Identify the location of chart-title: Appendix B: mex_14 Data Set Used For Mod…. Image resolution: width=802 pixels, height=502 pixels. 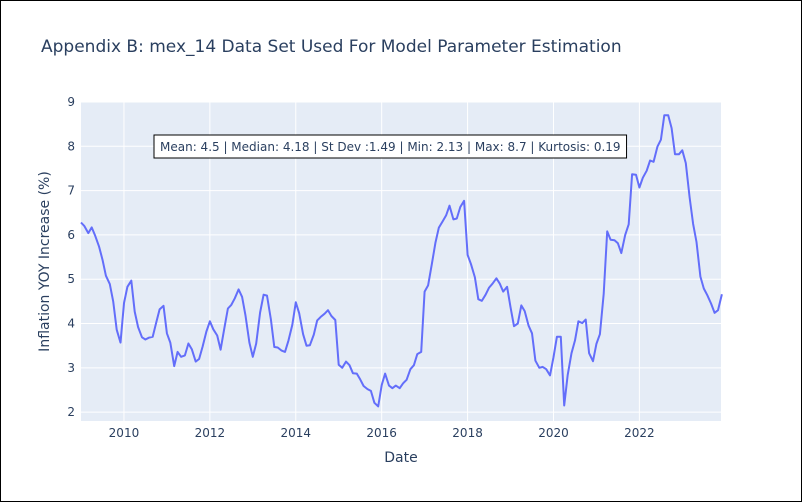
(331, 47).